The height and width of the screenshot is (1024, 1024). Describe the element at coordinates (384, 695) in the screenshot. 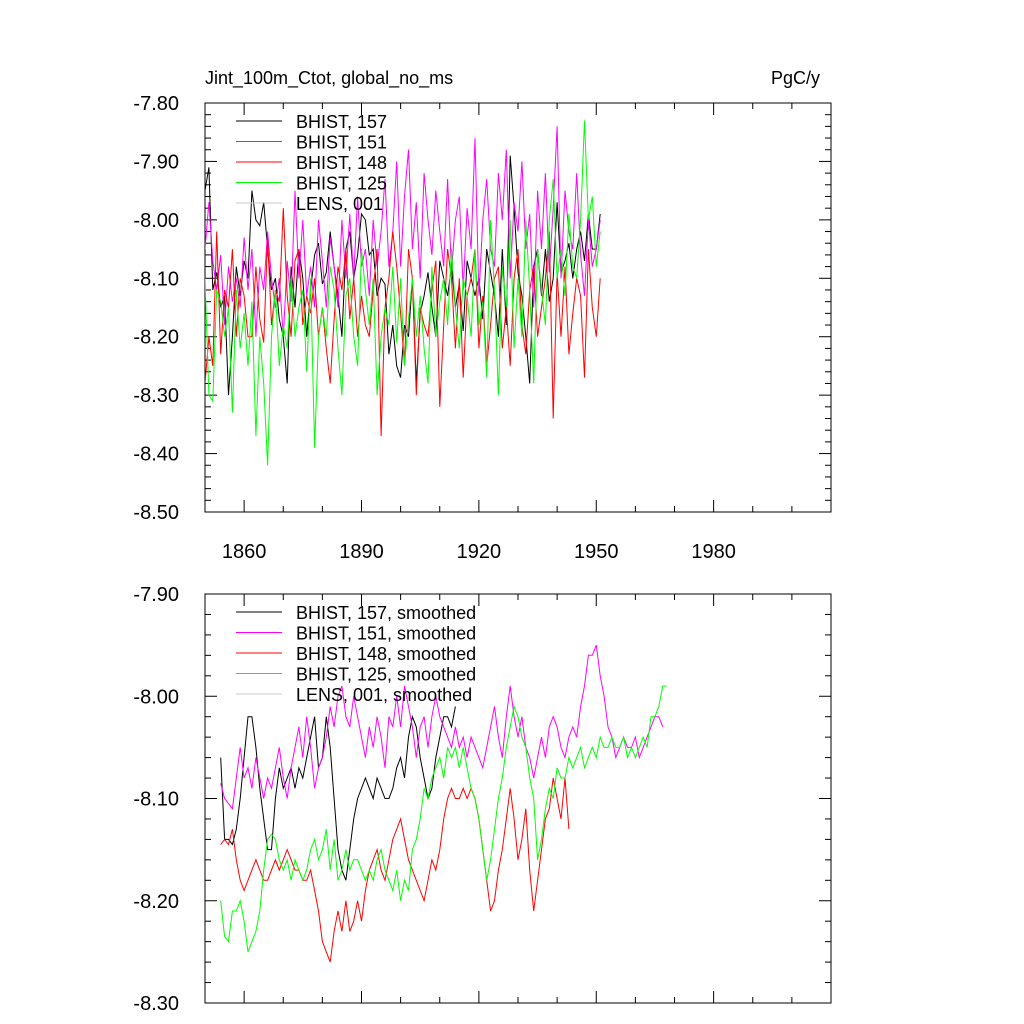

I see `bottom-legend-label: LENS, 001, smoothed` at that location.